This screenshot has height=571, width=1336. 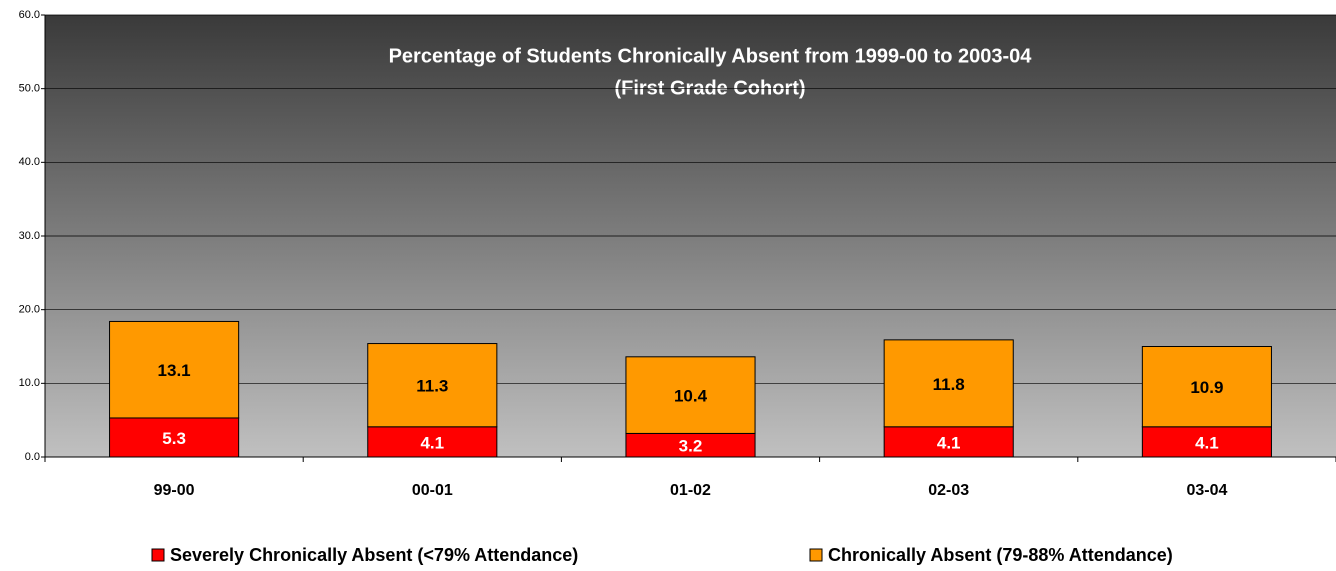 What do you see at coordinates (690, 490) in the screenshot?
I see `x-tick-label: 01-02` at bounding box center [690, 490].